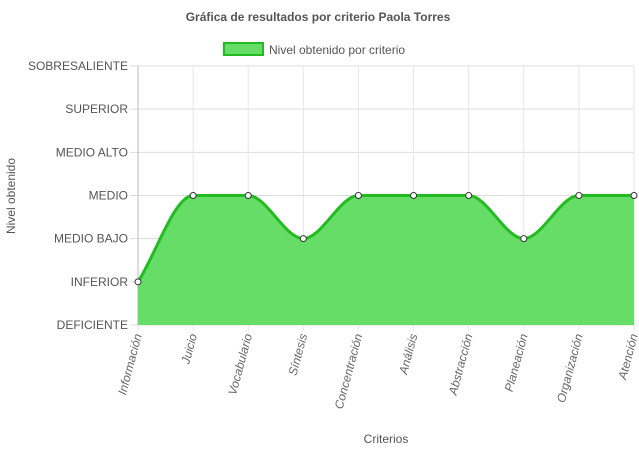 The image size is (639, 452). Describe the element at coordinates (243, 49) in the screenshot. I see `legend-swatch` at that location.